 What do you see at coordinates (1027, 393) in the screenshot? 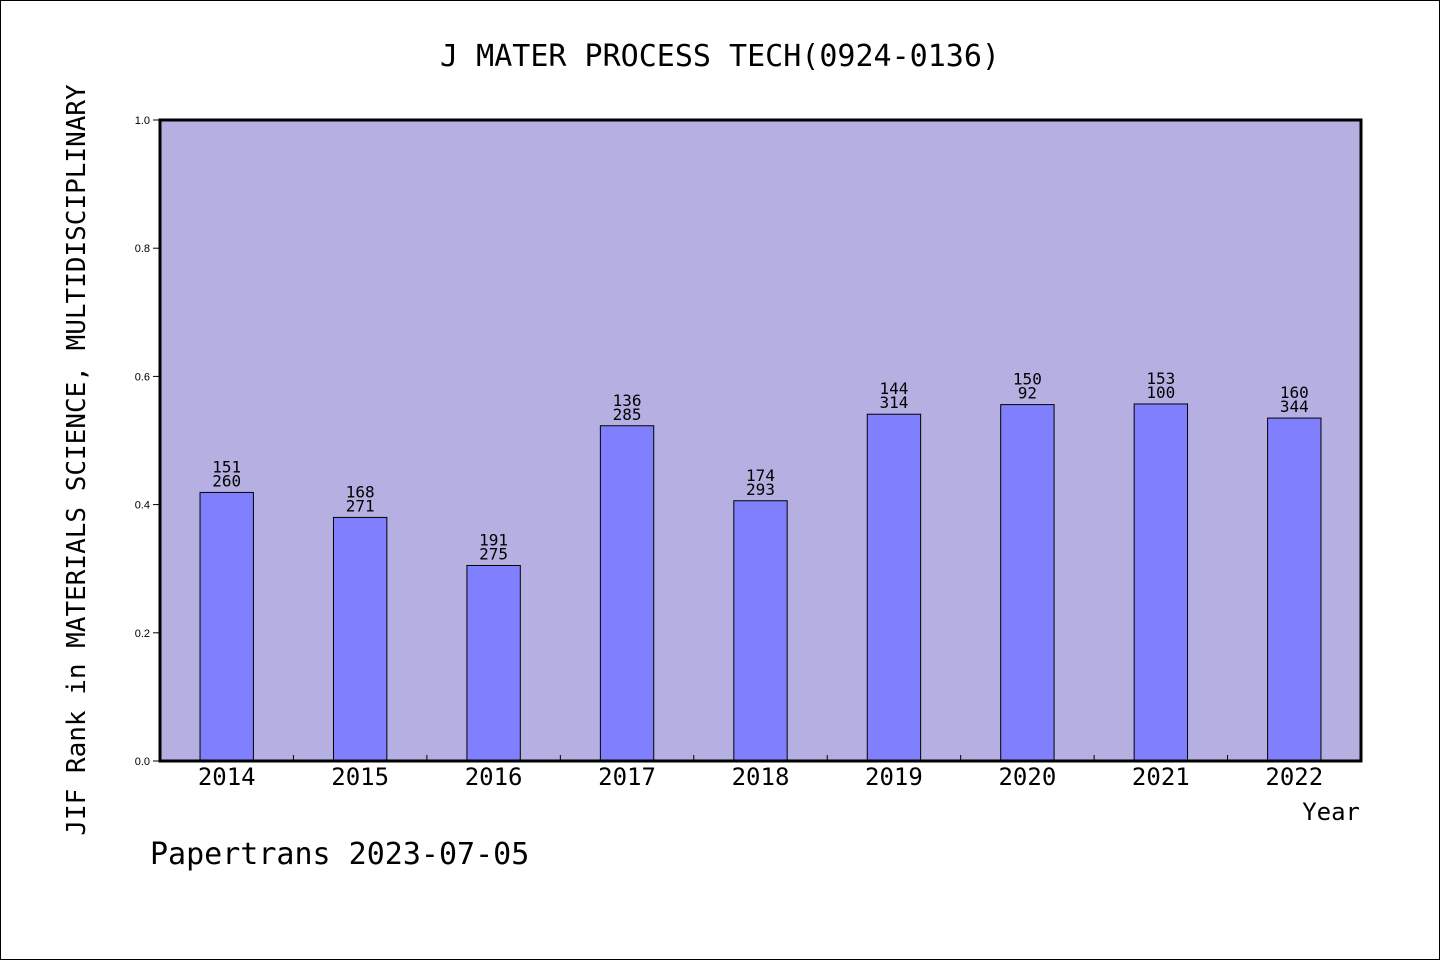
I see `bar-label-bottom: 92` at bounding box center [1027, 393].